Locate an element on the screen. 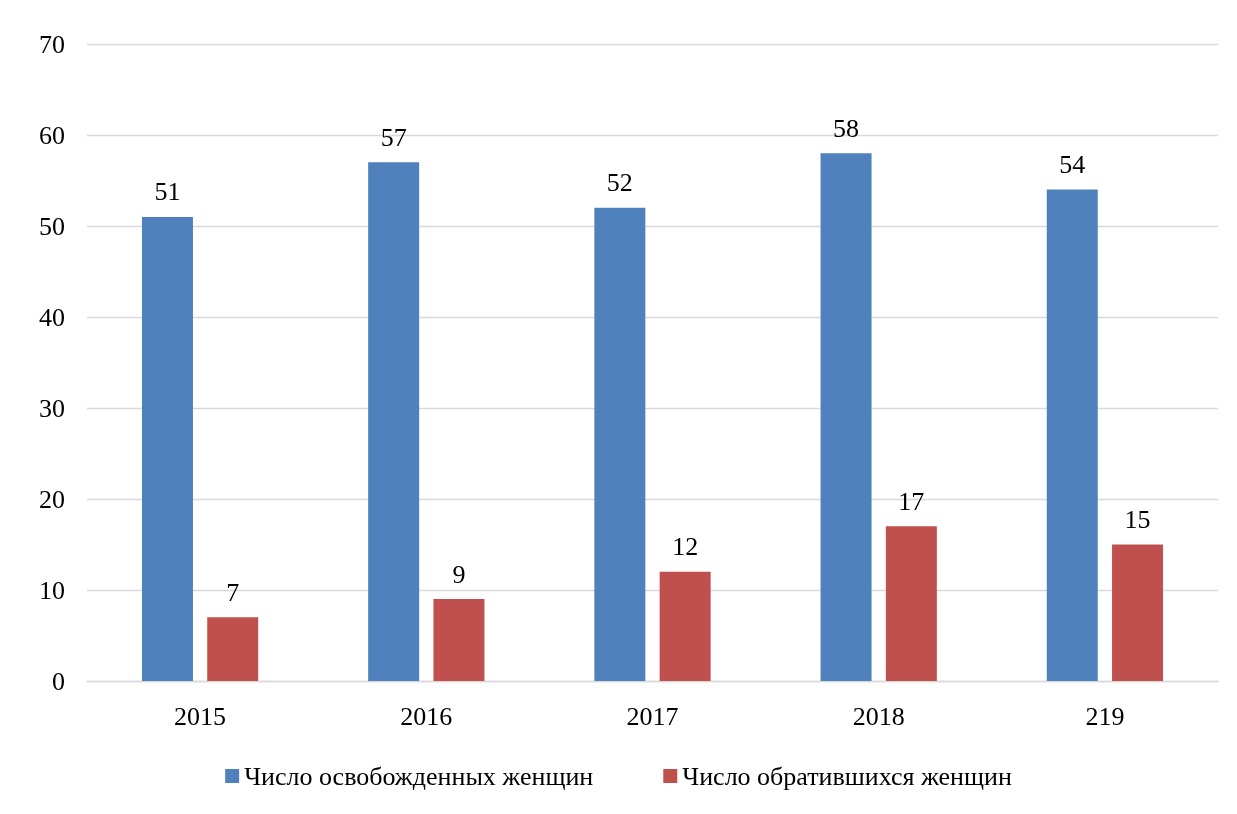 The height and width of the screenshot is (814, 1237). y-tick-label: 60 is located at coordinates (52, 135).